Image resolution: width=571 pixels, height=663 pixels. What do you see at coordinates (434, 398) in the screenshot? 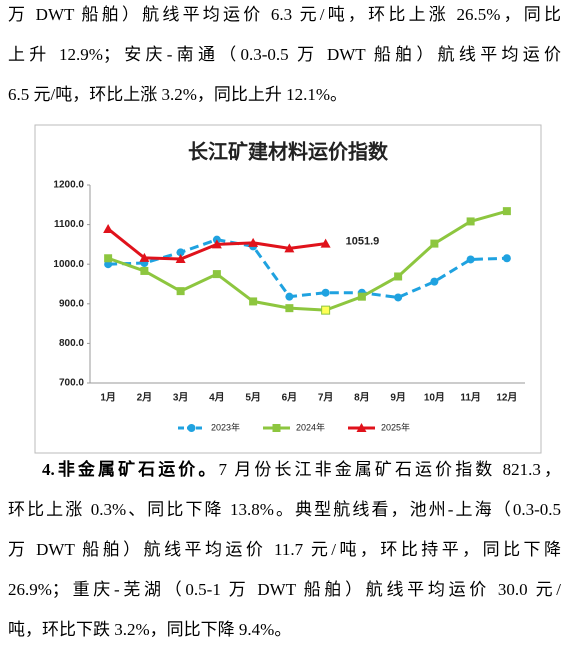
I see `x-tick-label: 10月` at bounding box center [434, 398].